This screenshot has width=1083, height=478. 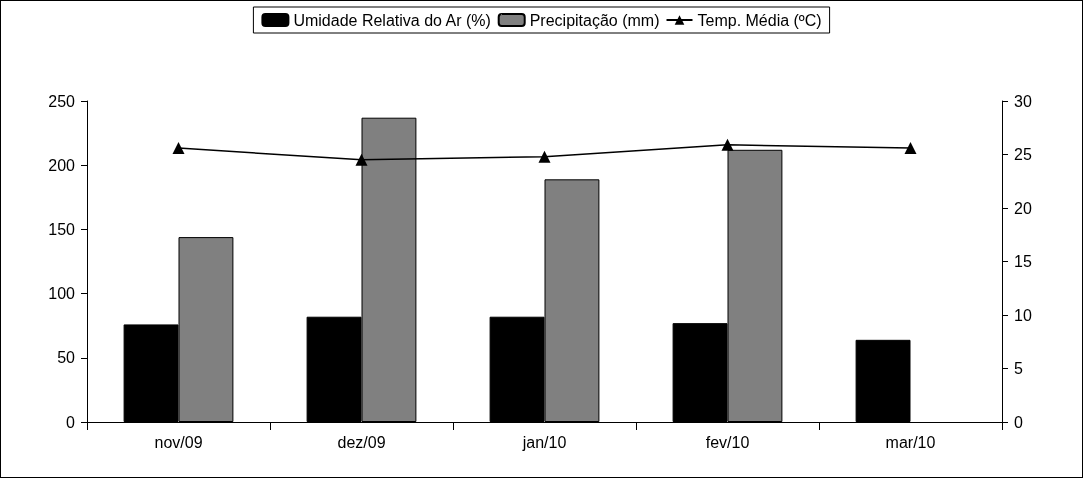 I want to click on legend-label: Umidade Relativa do Ar (%), so click(x=392, y=20).